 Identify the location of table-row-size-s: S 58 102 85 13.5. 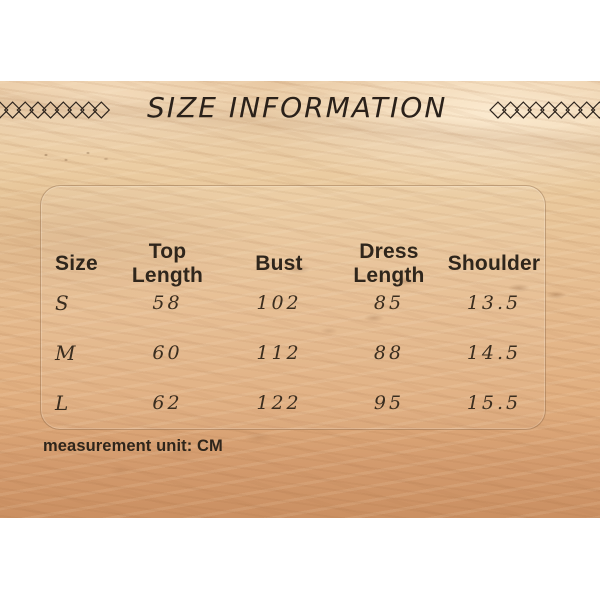
(293, 303).